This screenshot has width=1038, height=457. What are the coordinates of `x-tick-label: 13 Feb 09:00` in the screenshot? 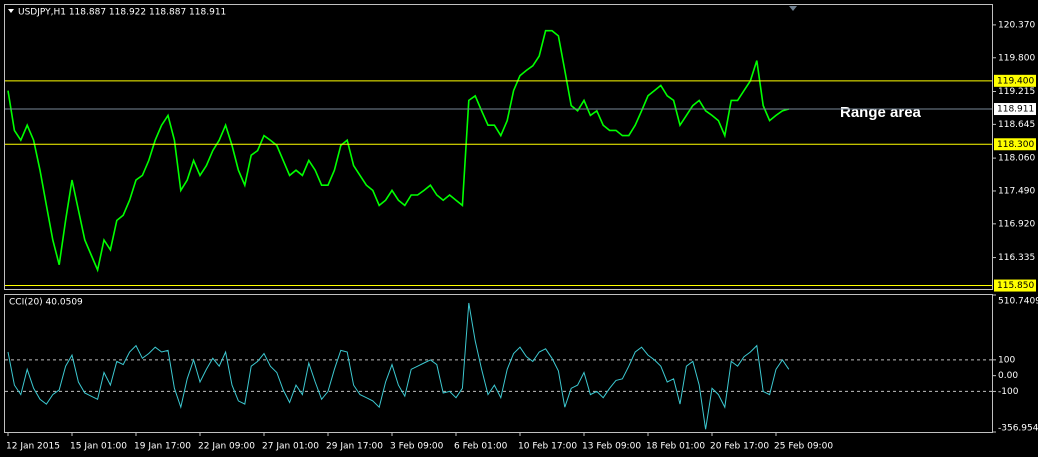 It's located at (611, 447).